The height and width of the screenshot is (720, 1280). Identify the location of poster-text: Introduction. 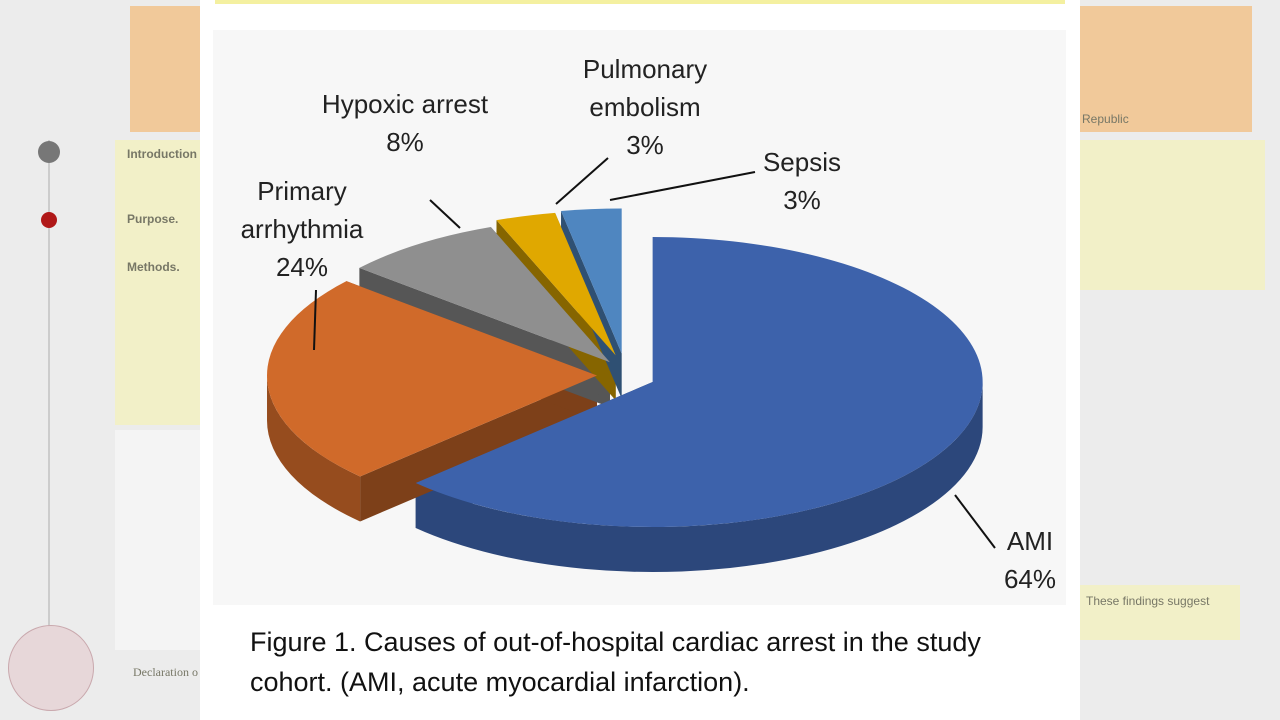
(162, 154).